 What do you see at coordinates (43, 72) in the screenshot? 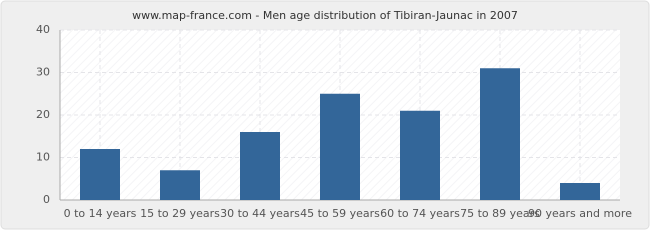
I see `y-tick-label: 30` at bounding box center [43, 72].